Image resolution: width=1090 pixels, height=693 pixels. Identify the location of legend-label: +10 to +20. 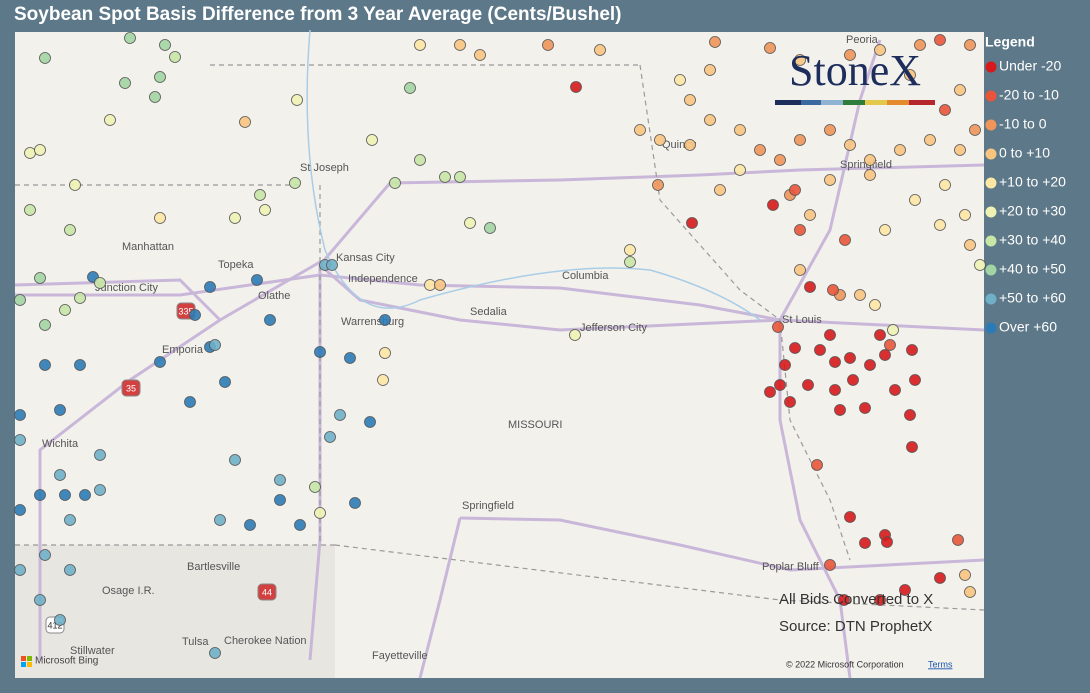
(1032, 182).